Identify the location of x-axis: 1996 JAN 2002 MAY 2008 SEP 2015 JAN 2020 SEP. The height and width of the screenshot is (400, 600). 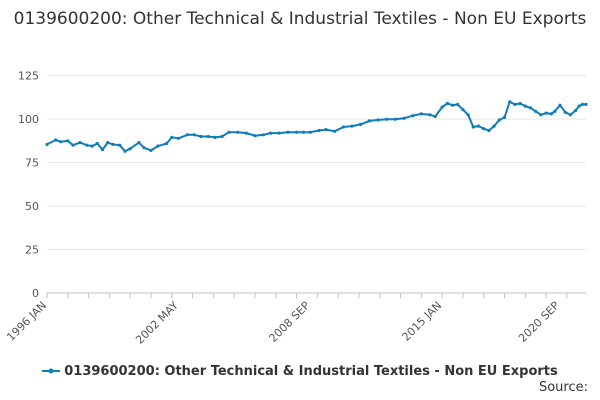
(295, 319).